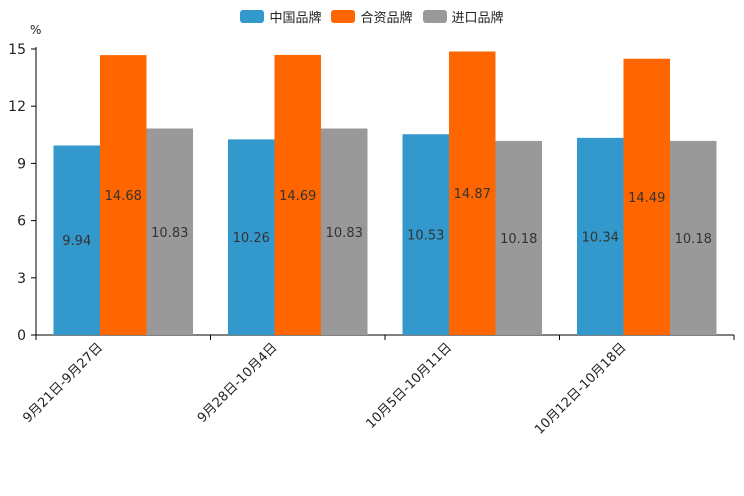 Image resolution: width=744 pixels, height=496 pixels. I want to click on data-label-0-1: 10.26, so click(251, 238).